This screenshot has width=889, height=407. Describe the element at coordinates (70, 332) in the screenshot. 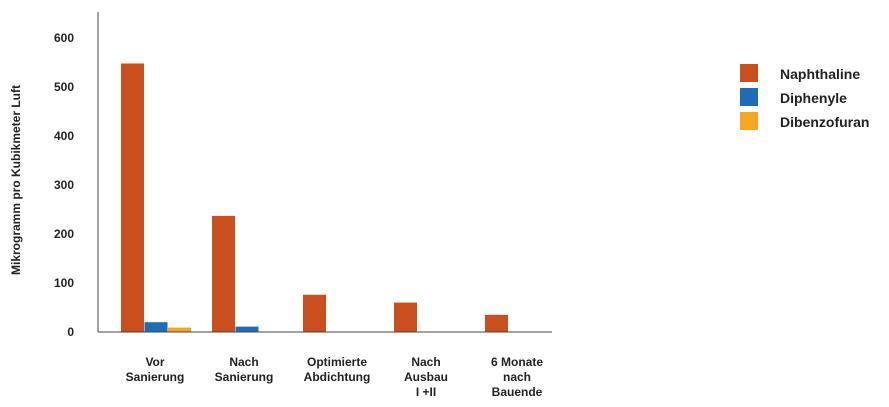

I see `y-tick-label-0: 0` at that location.